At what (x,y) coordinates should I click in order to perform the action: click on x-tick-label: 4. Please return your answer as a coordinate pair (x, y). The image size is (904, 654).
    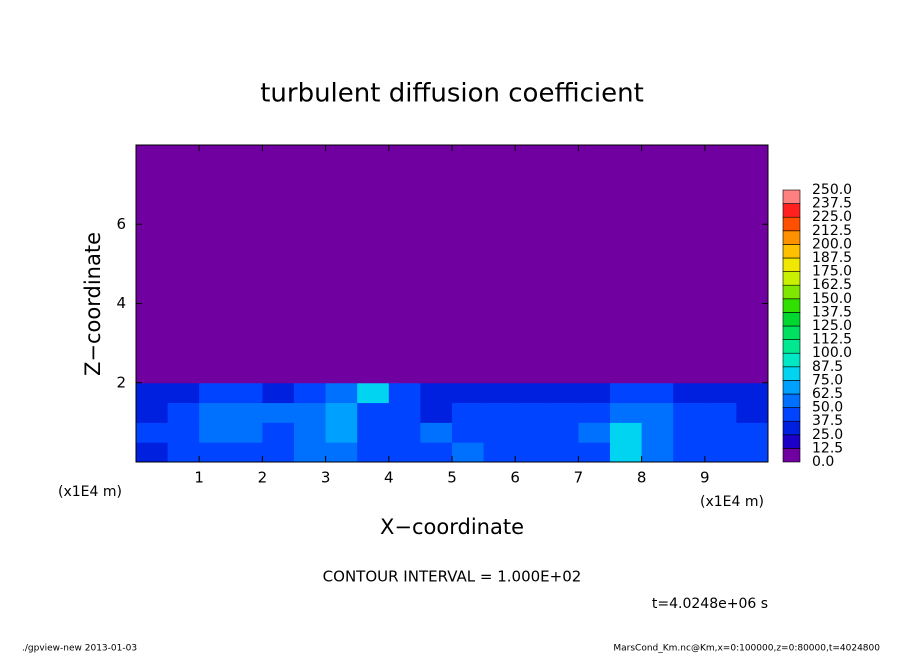
    Looking at the image, I should click on (389, 478).